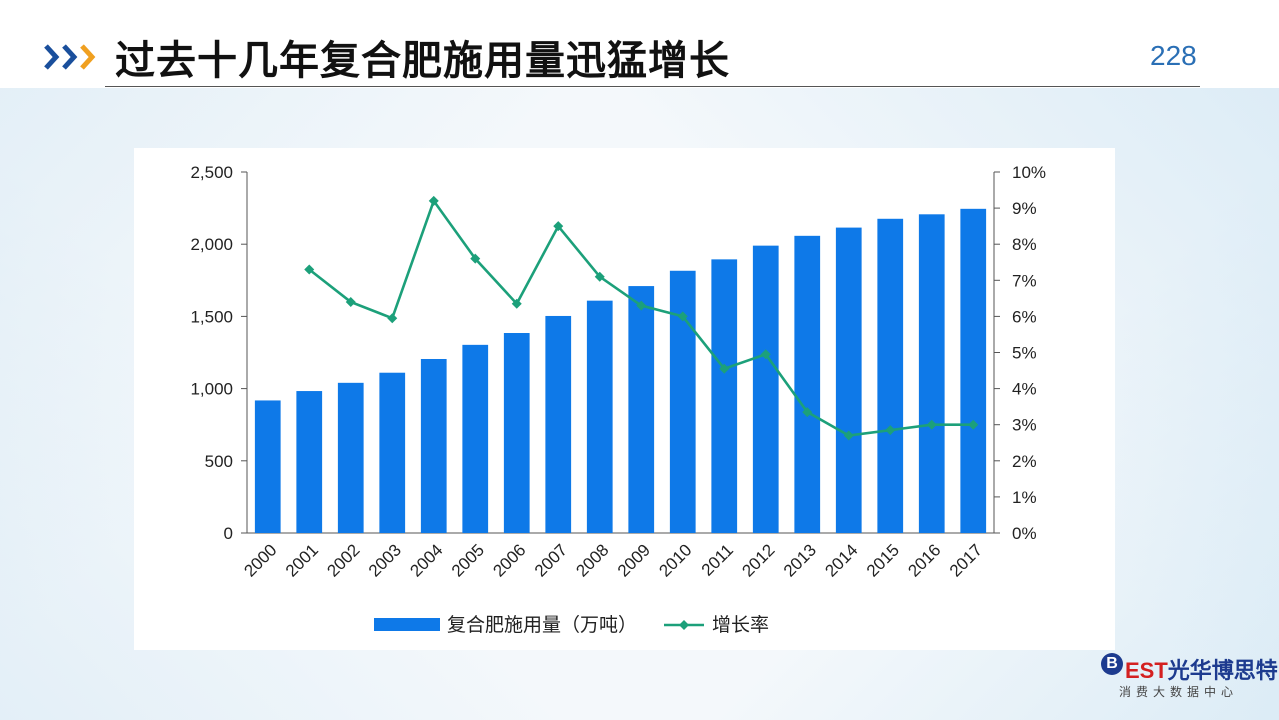 The width and height of the screenshot is (1279, 720). Describe the element at coordinates (1179, 692) in the screenshot. I see `logo-subtitle: 消费大数据中心` at that location.